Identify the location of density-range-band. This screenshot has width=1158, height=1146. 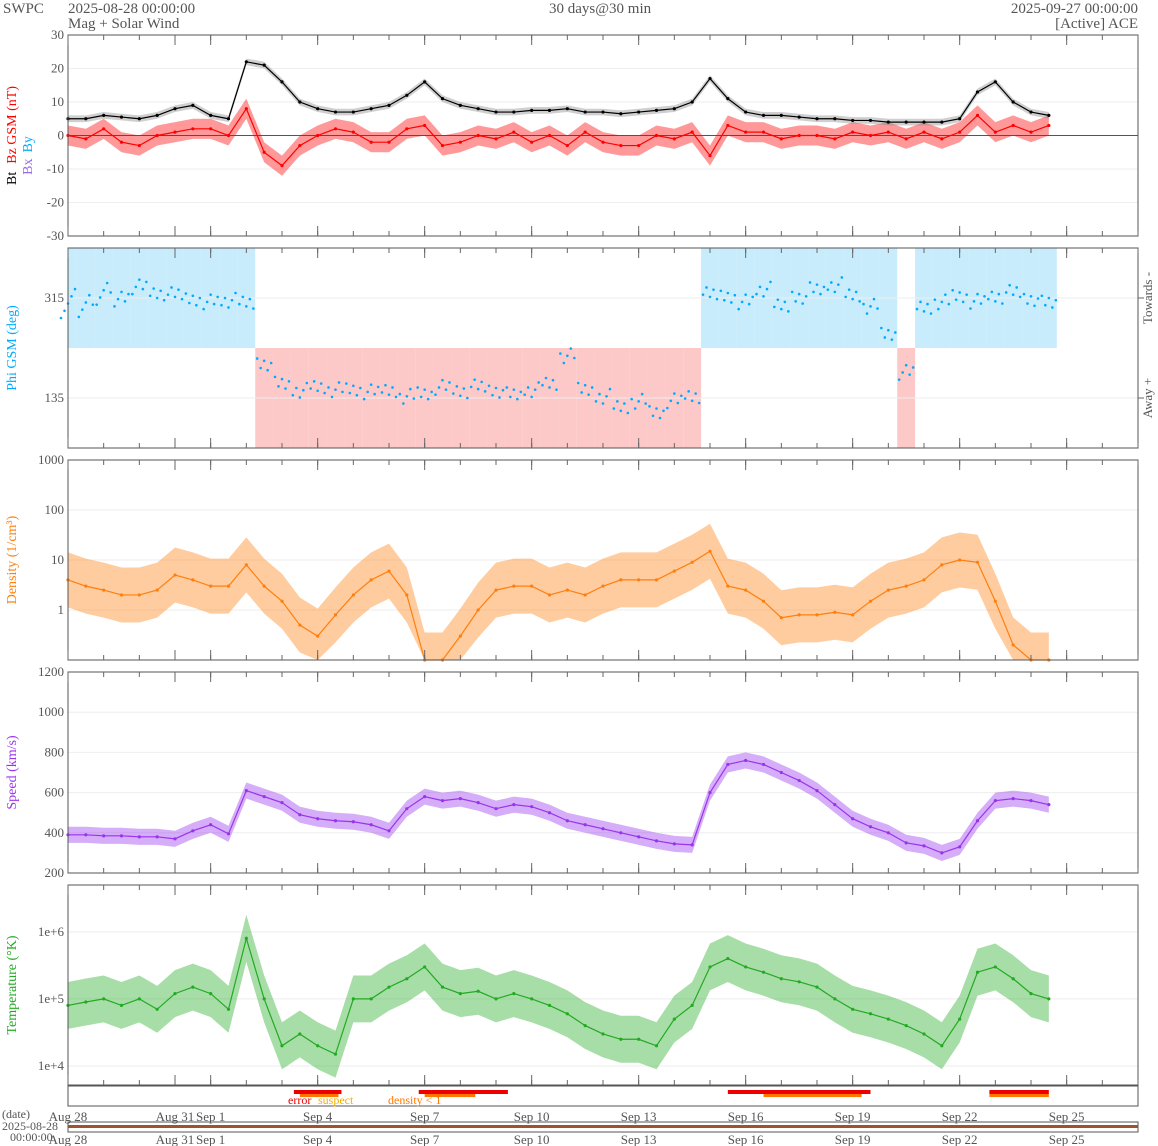
(558, 591).